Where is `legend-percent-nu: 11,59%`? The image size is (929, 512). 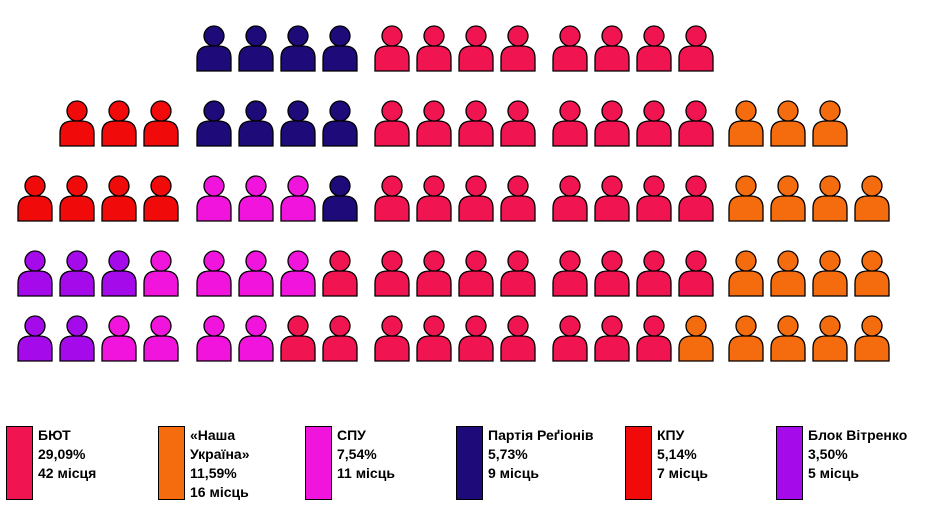 legend-percent-nu: 11,59% is located at coordinates (213, 473).